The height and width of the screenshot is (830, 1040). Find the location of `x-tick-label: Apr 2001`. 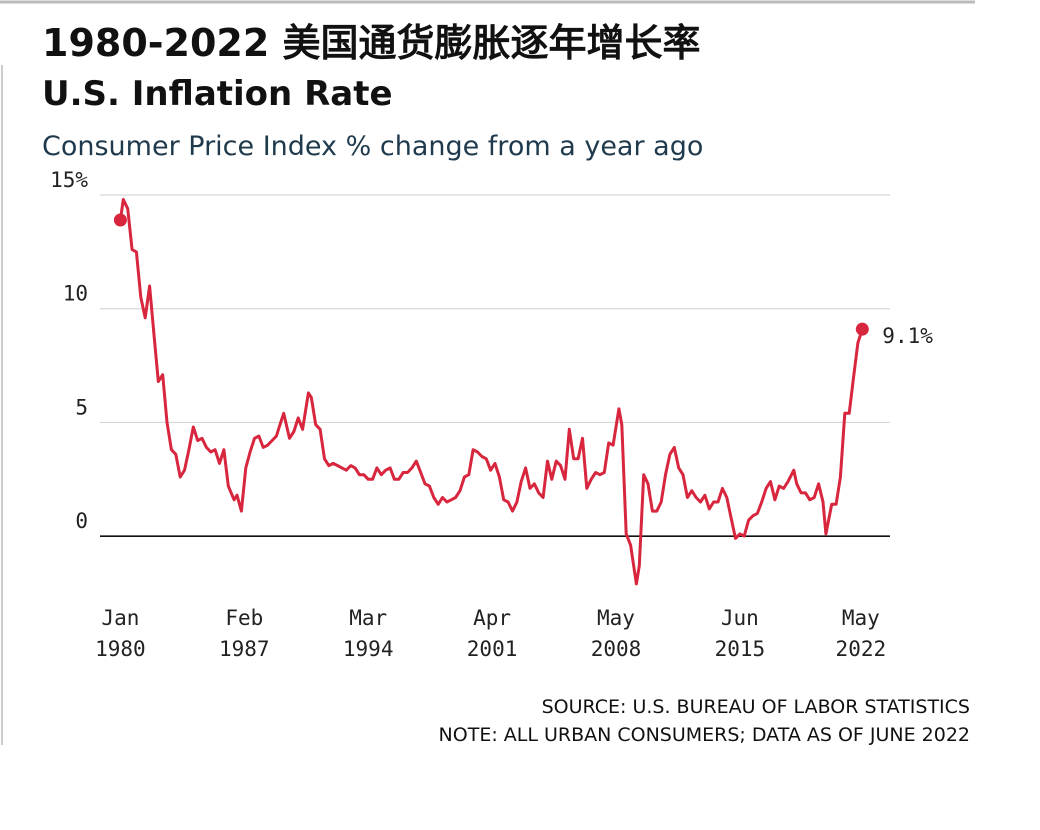

x-tick-label: Apr 2001 is located at coordinates (492, 633).